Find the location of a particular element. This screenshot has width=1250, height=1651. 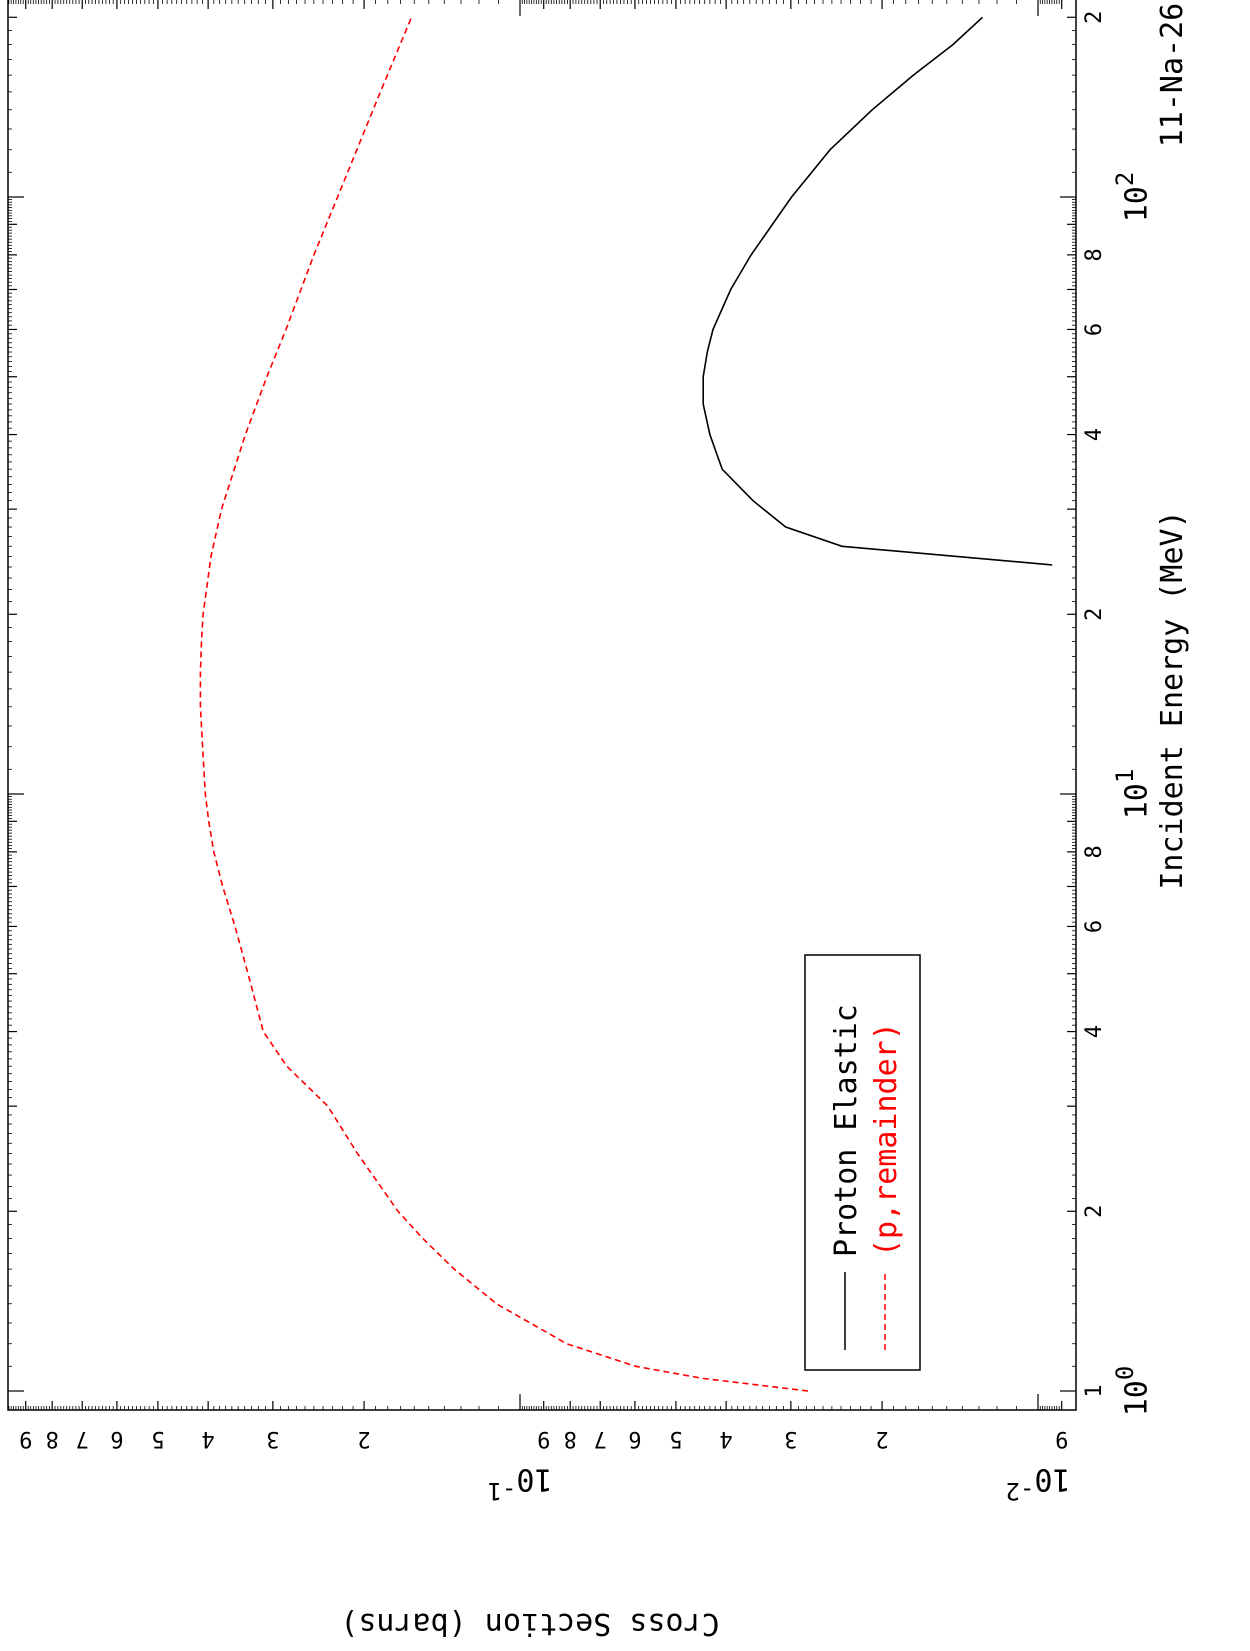

legend: Proton Elastic (p,remainder) is located at coordinates (862, 1162).